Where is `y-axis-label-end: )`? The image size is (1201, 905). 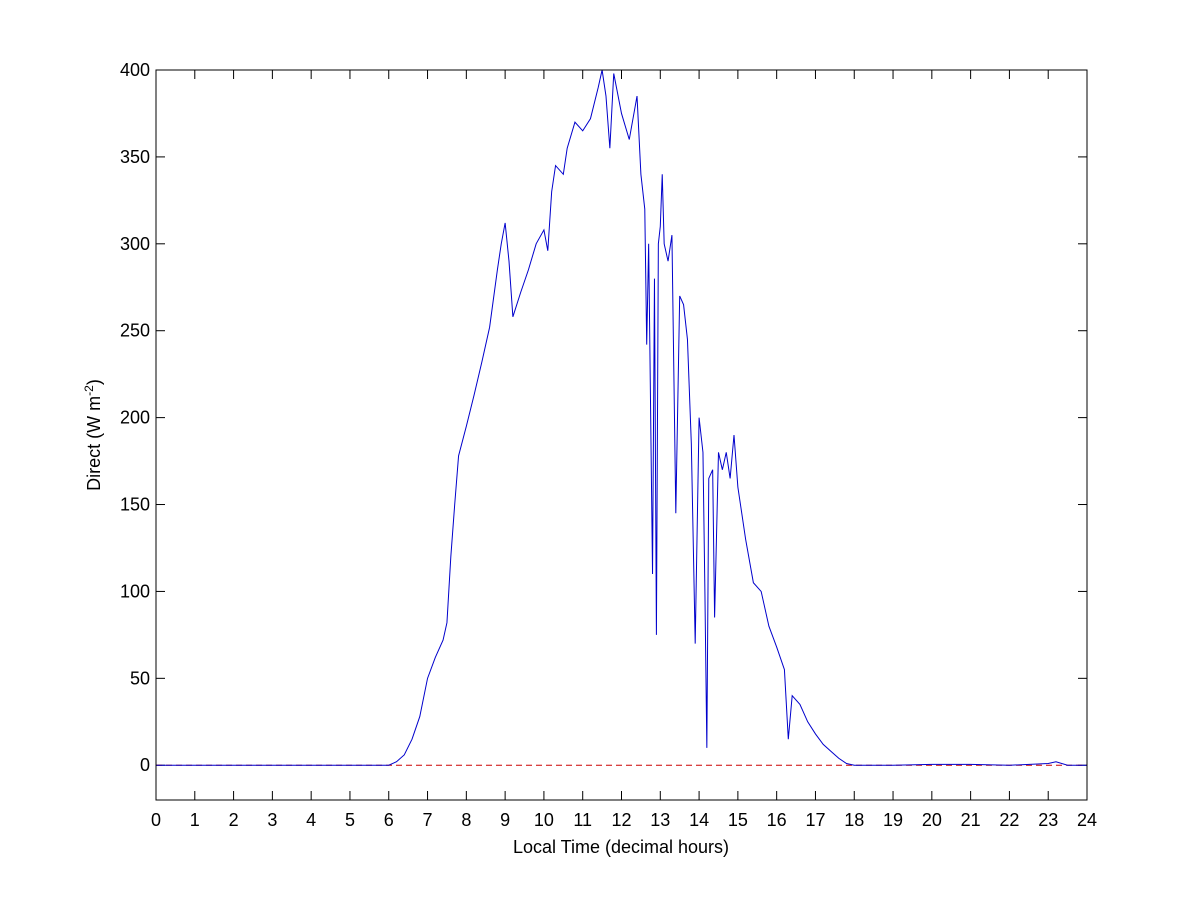
y-axis-label-end: ) is located at coordinates (94, 382).